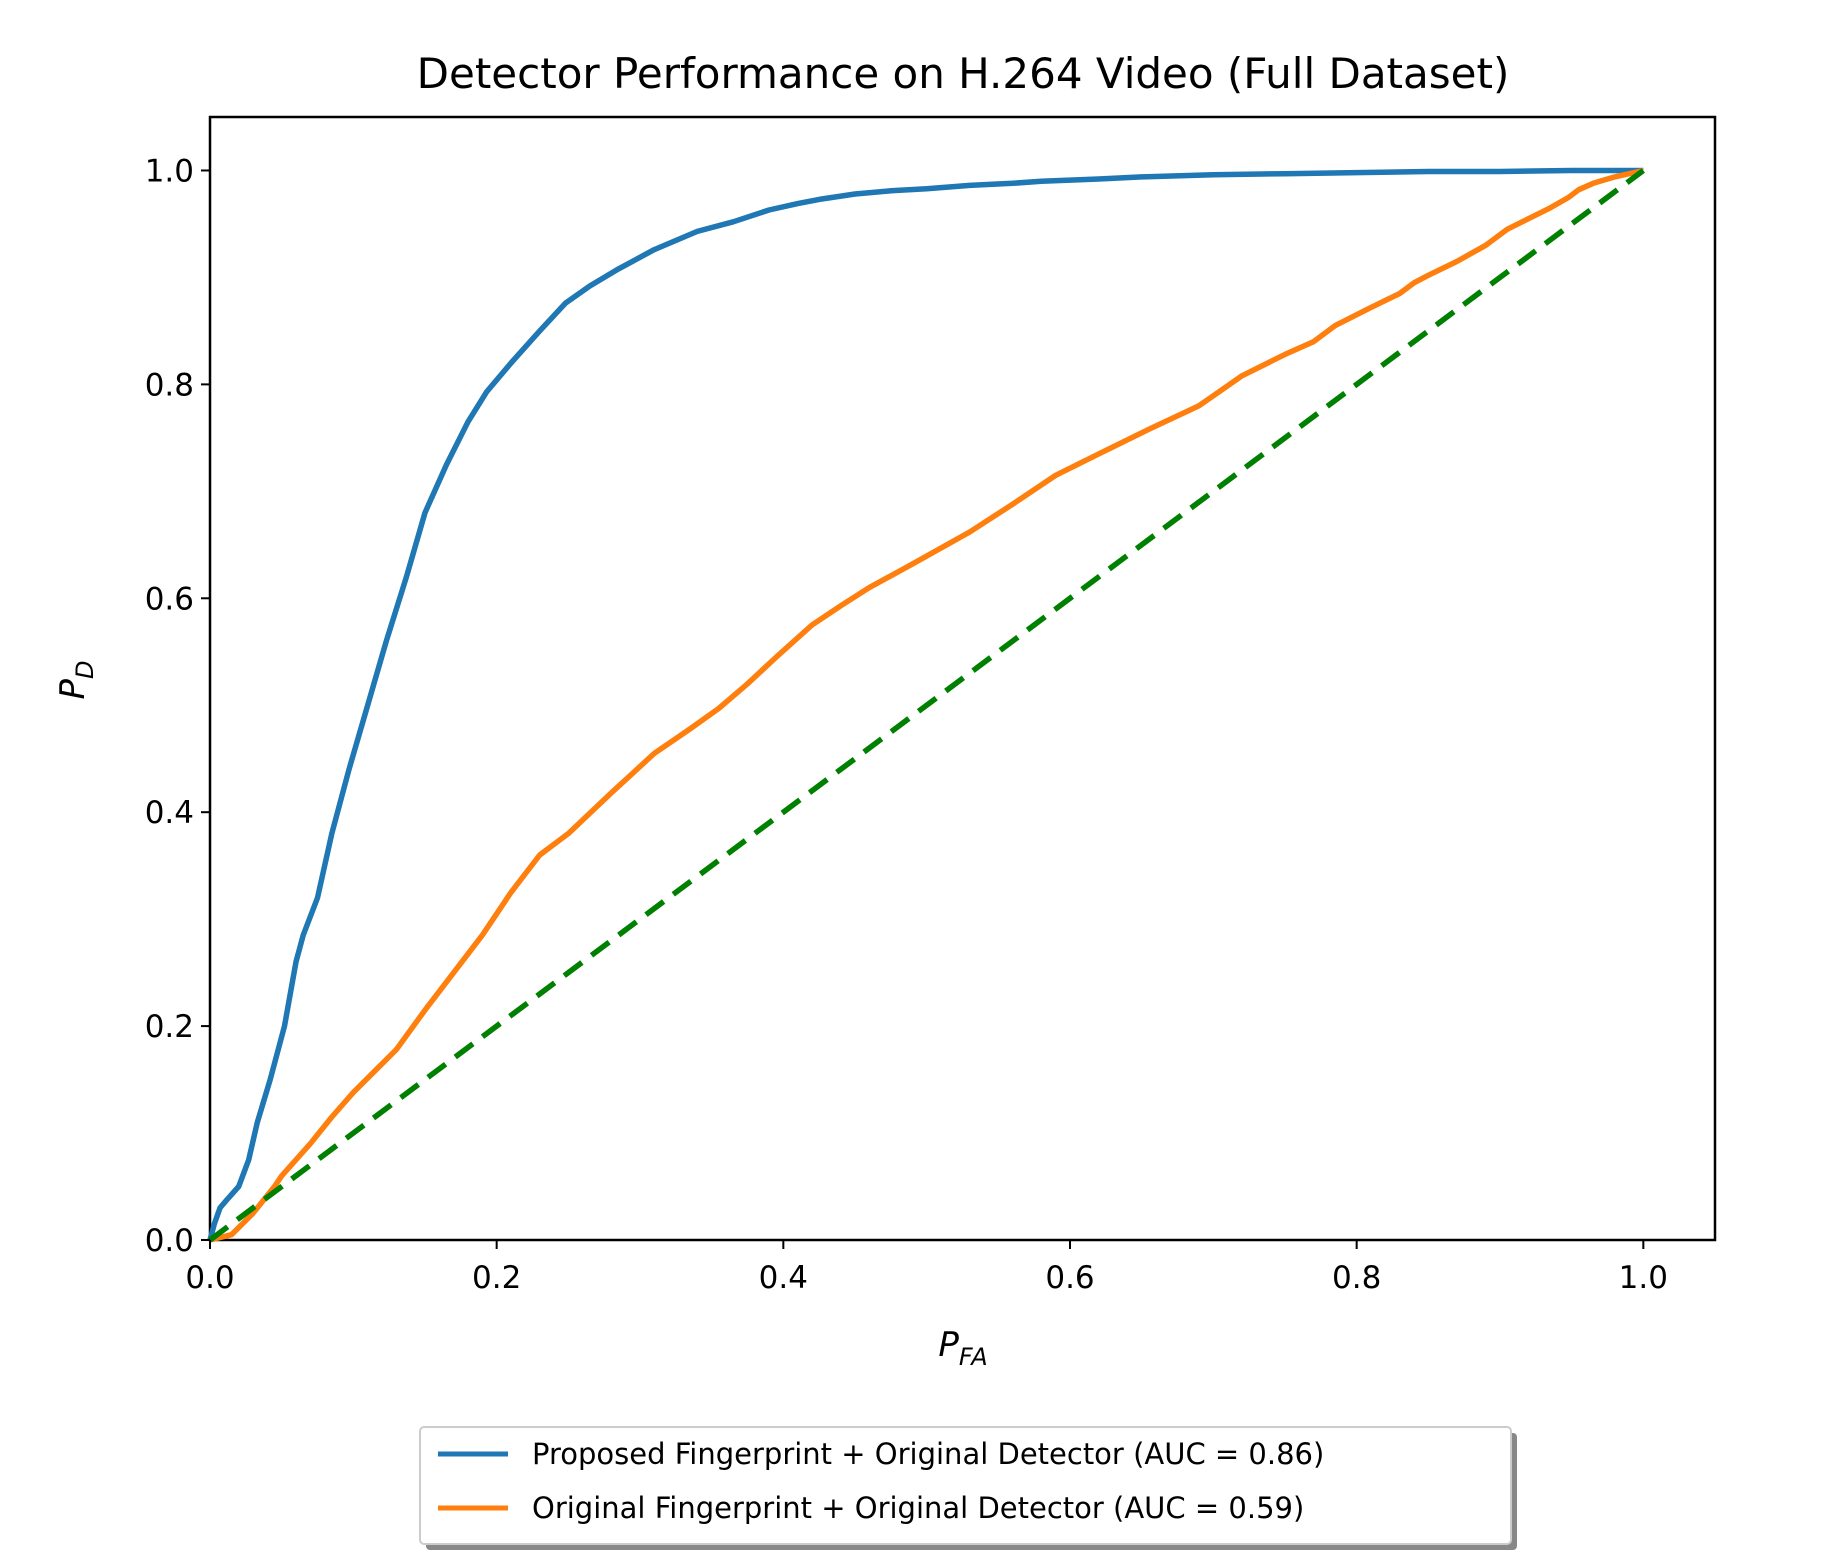 The width and height of the screenshot is (1831, 1566). What do you see at coordinates (169, 1241) in the screenshot?
I see `y-tick-label: 0.0` at bounding box center [169, 1241].